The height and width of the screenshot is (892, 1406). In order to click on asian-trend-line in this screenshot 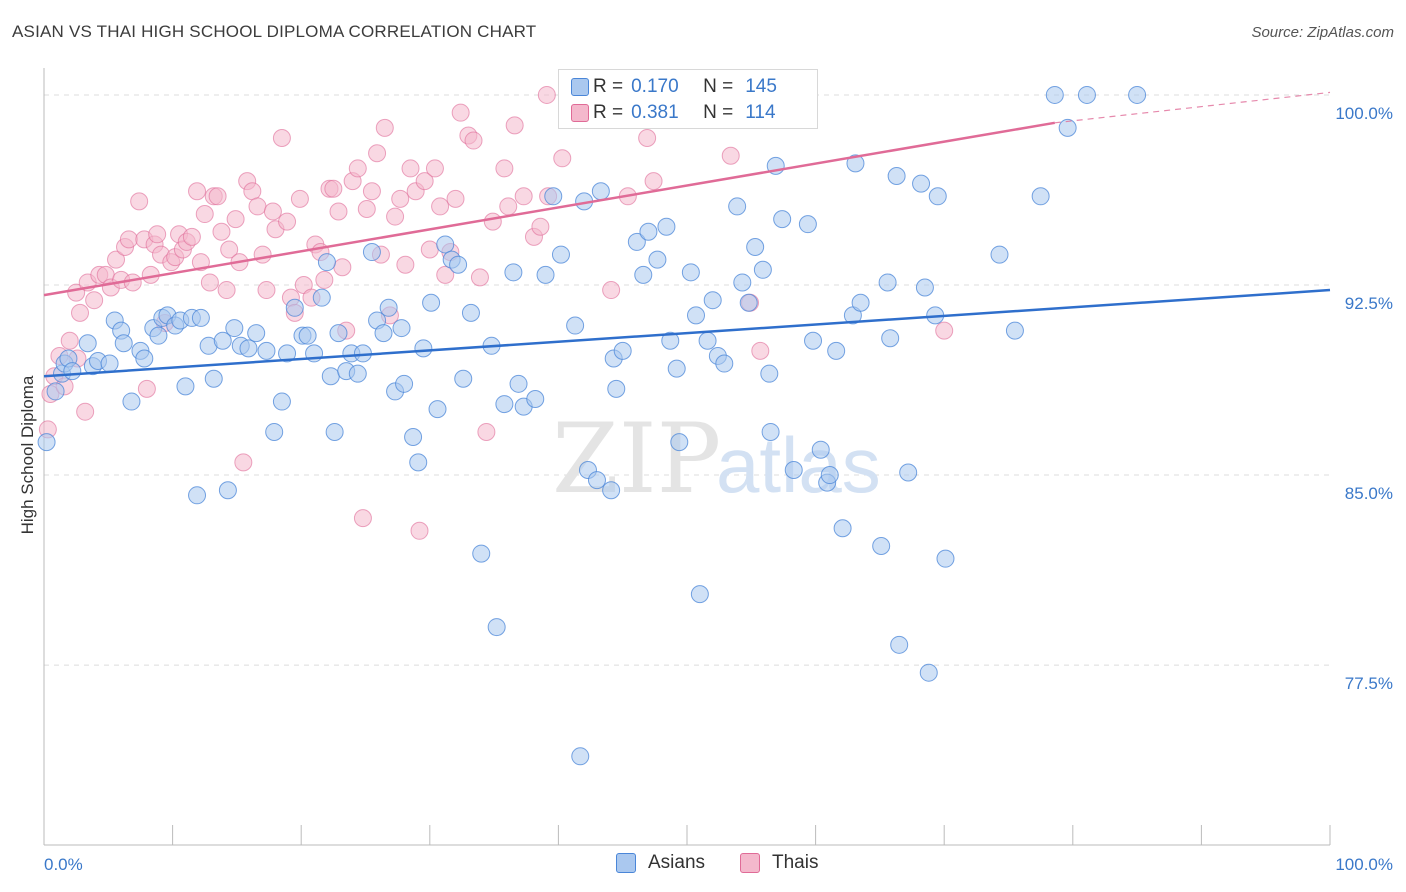, I will do `click(687, 333)`.